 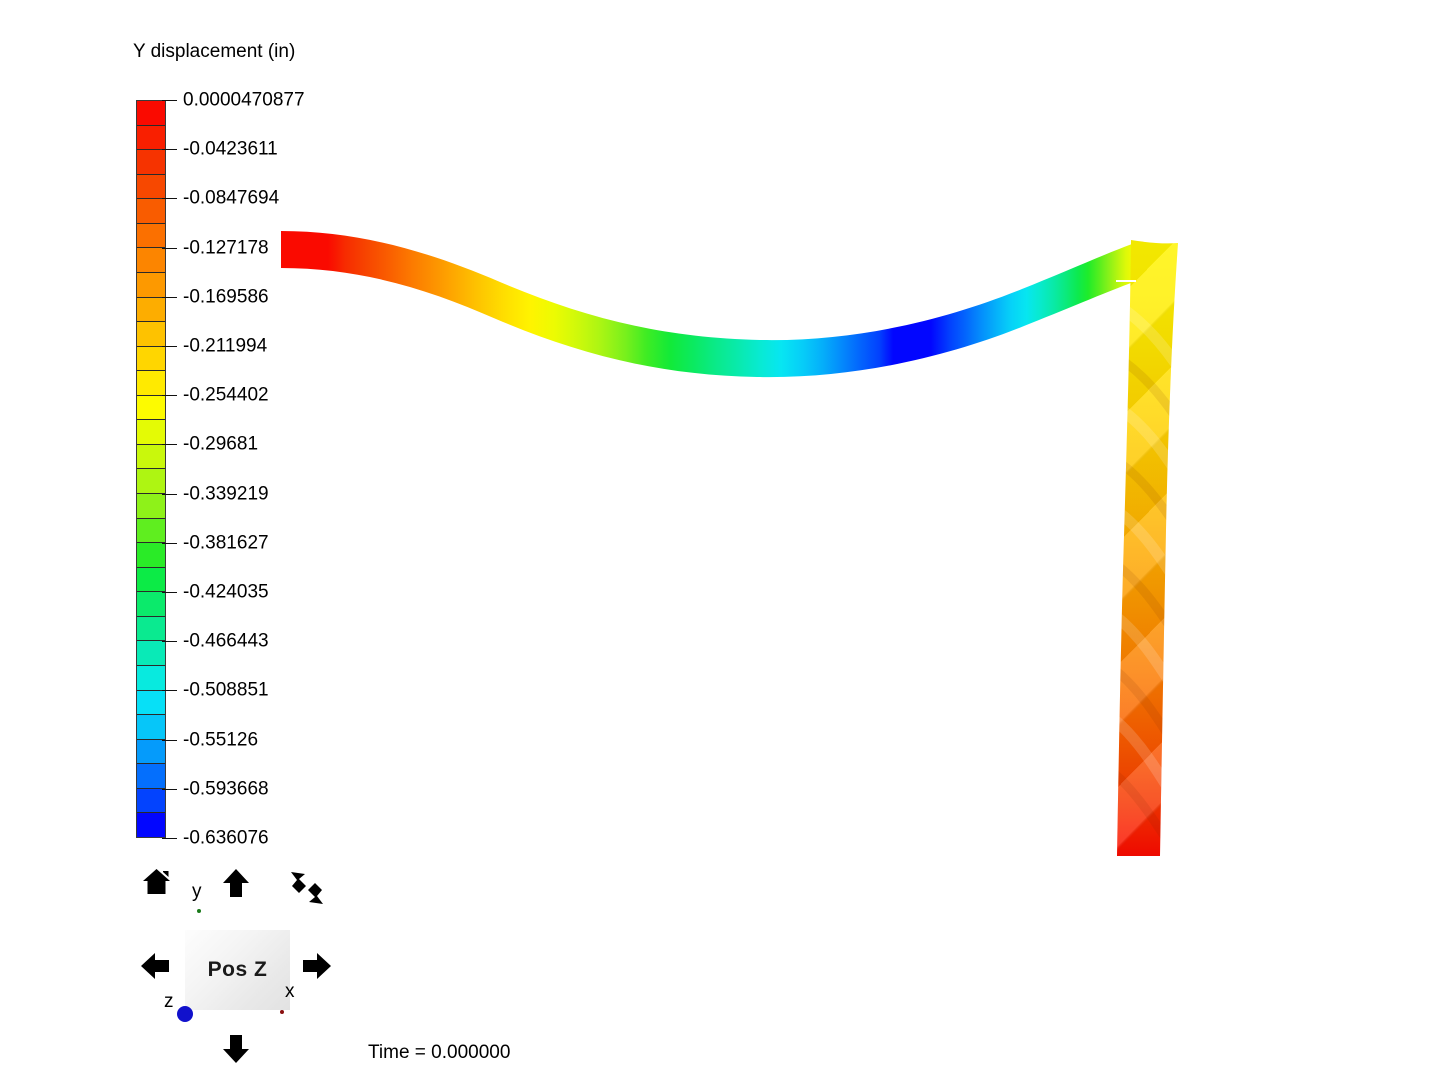 I want to click on colorbar-value-label: -0.424035, so click(x=226, y=592).